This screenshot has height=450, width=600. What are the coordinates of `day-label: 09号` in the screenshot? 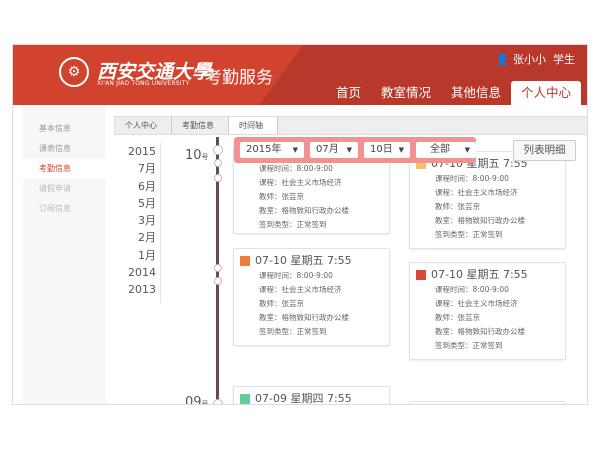 It's located at (197, 400).